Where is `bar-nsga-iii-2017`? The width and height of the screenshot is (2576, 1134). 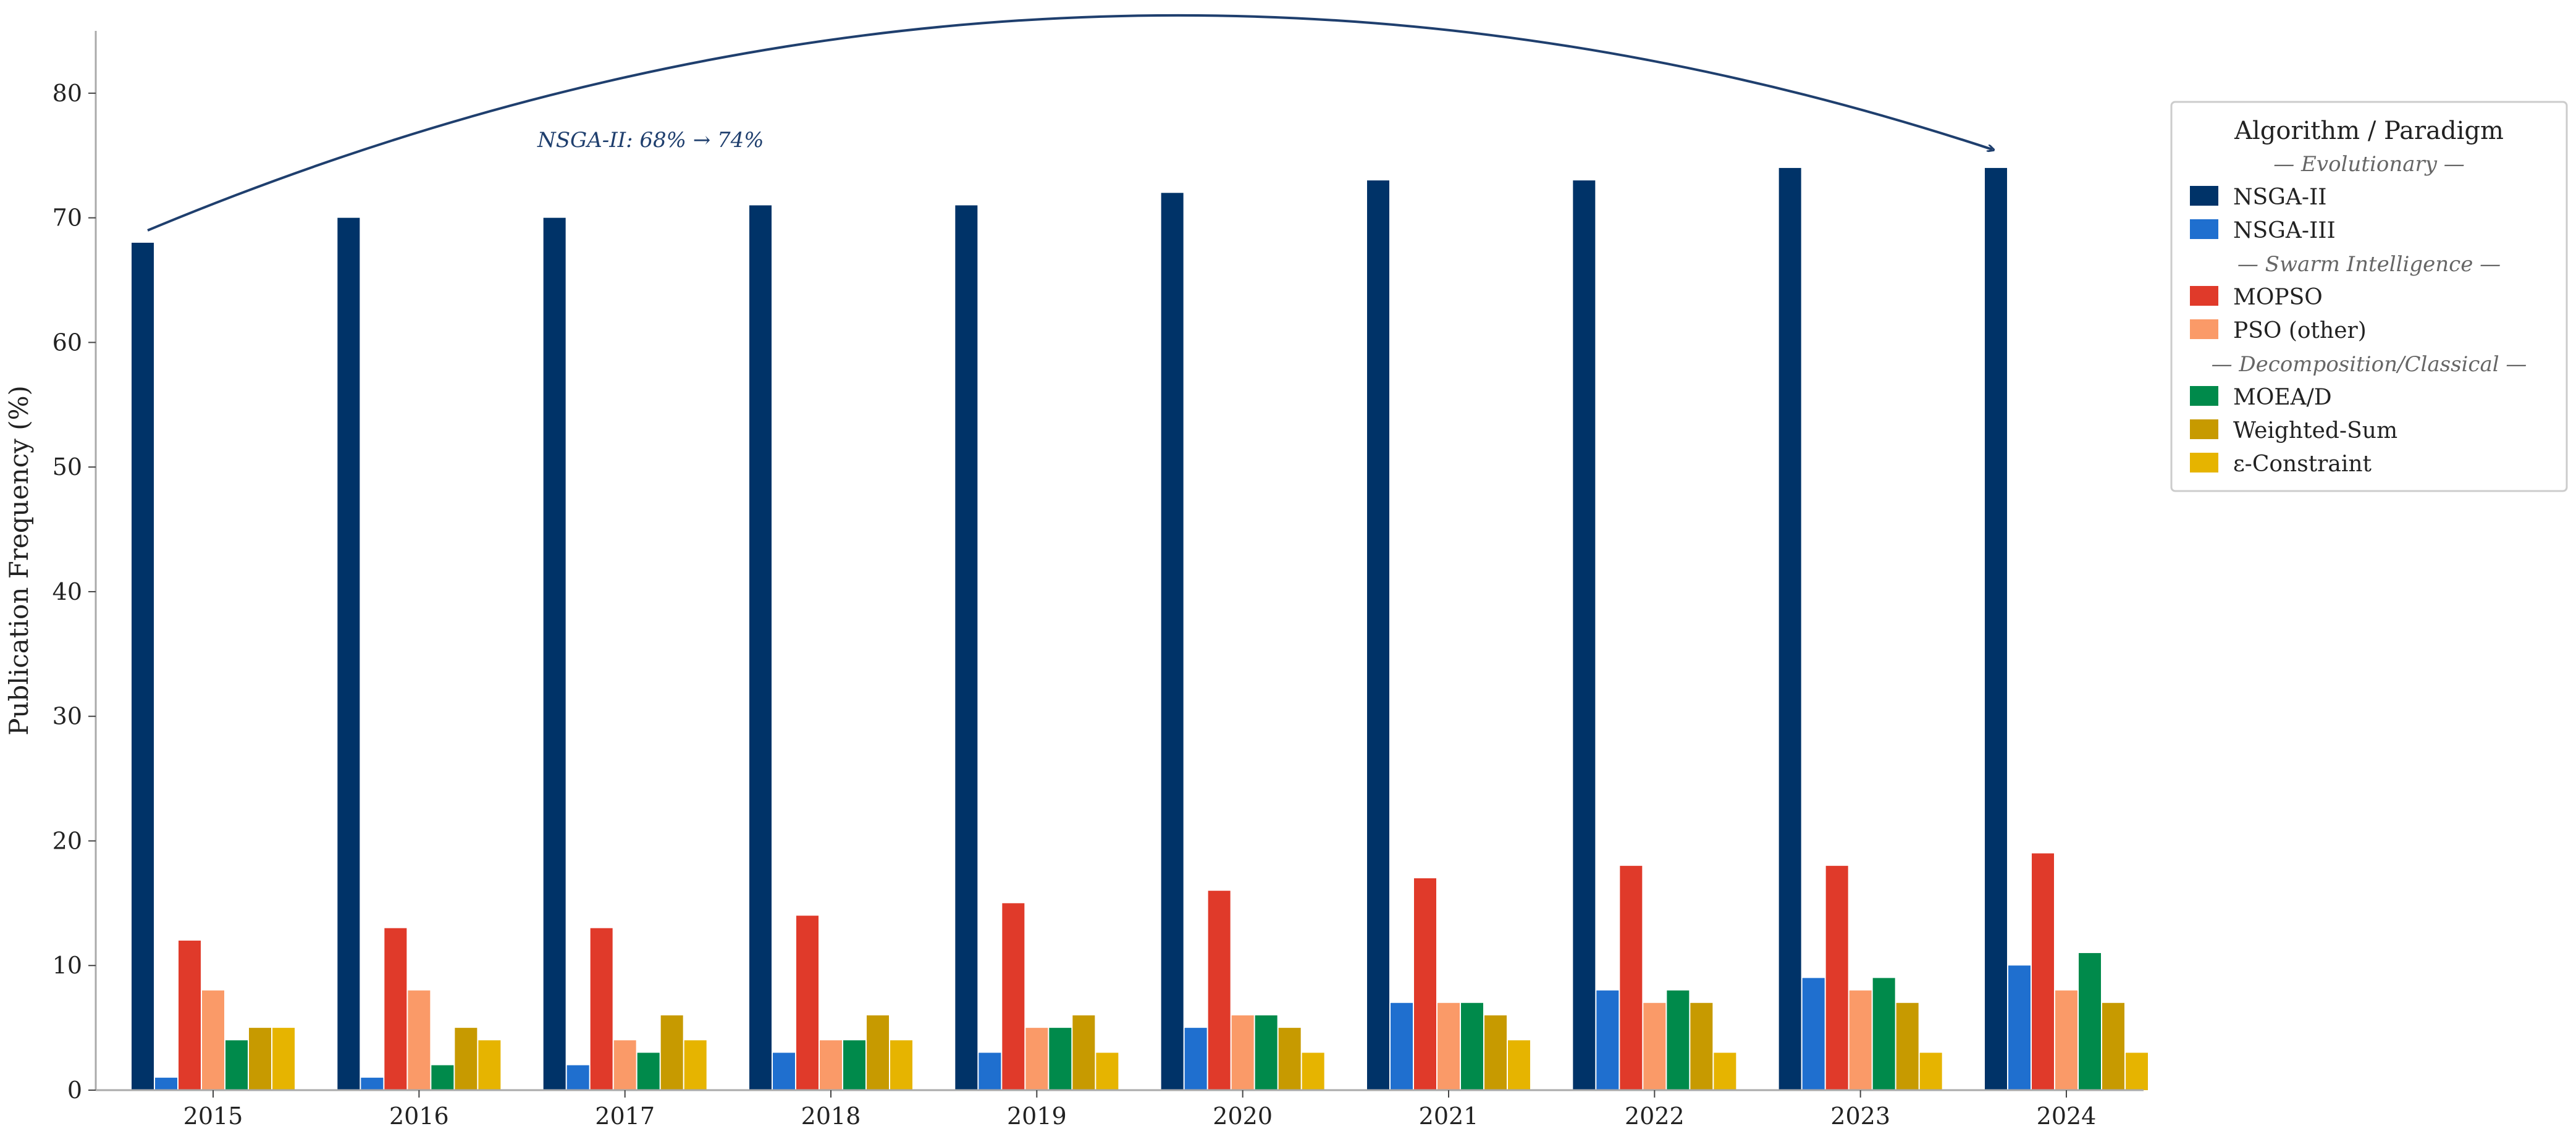
bar-nsga-iii-2017 is located at coordinates (577, 1077).